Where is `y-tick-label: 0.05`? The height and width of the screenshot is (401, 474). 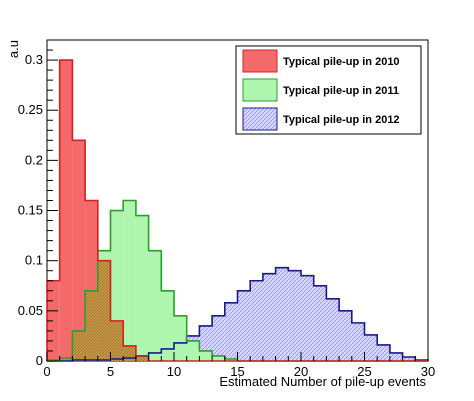
y-tick-label: 0.05 is located at coordinates (30, 310).